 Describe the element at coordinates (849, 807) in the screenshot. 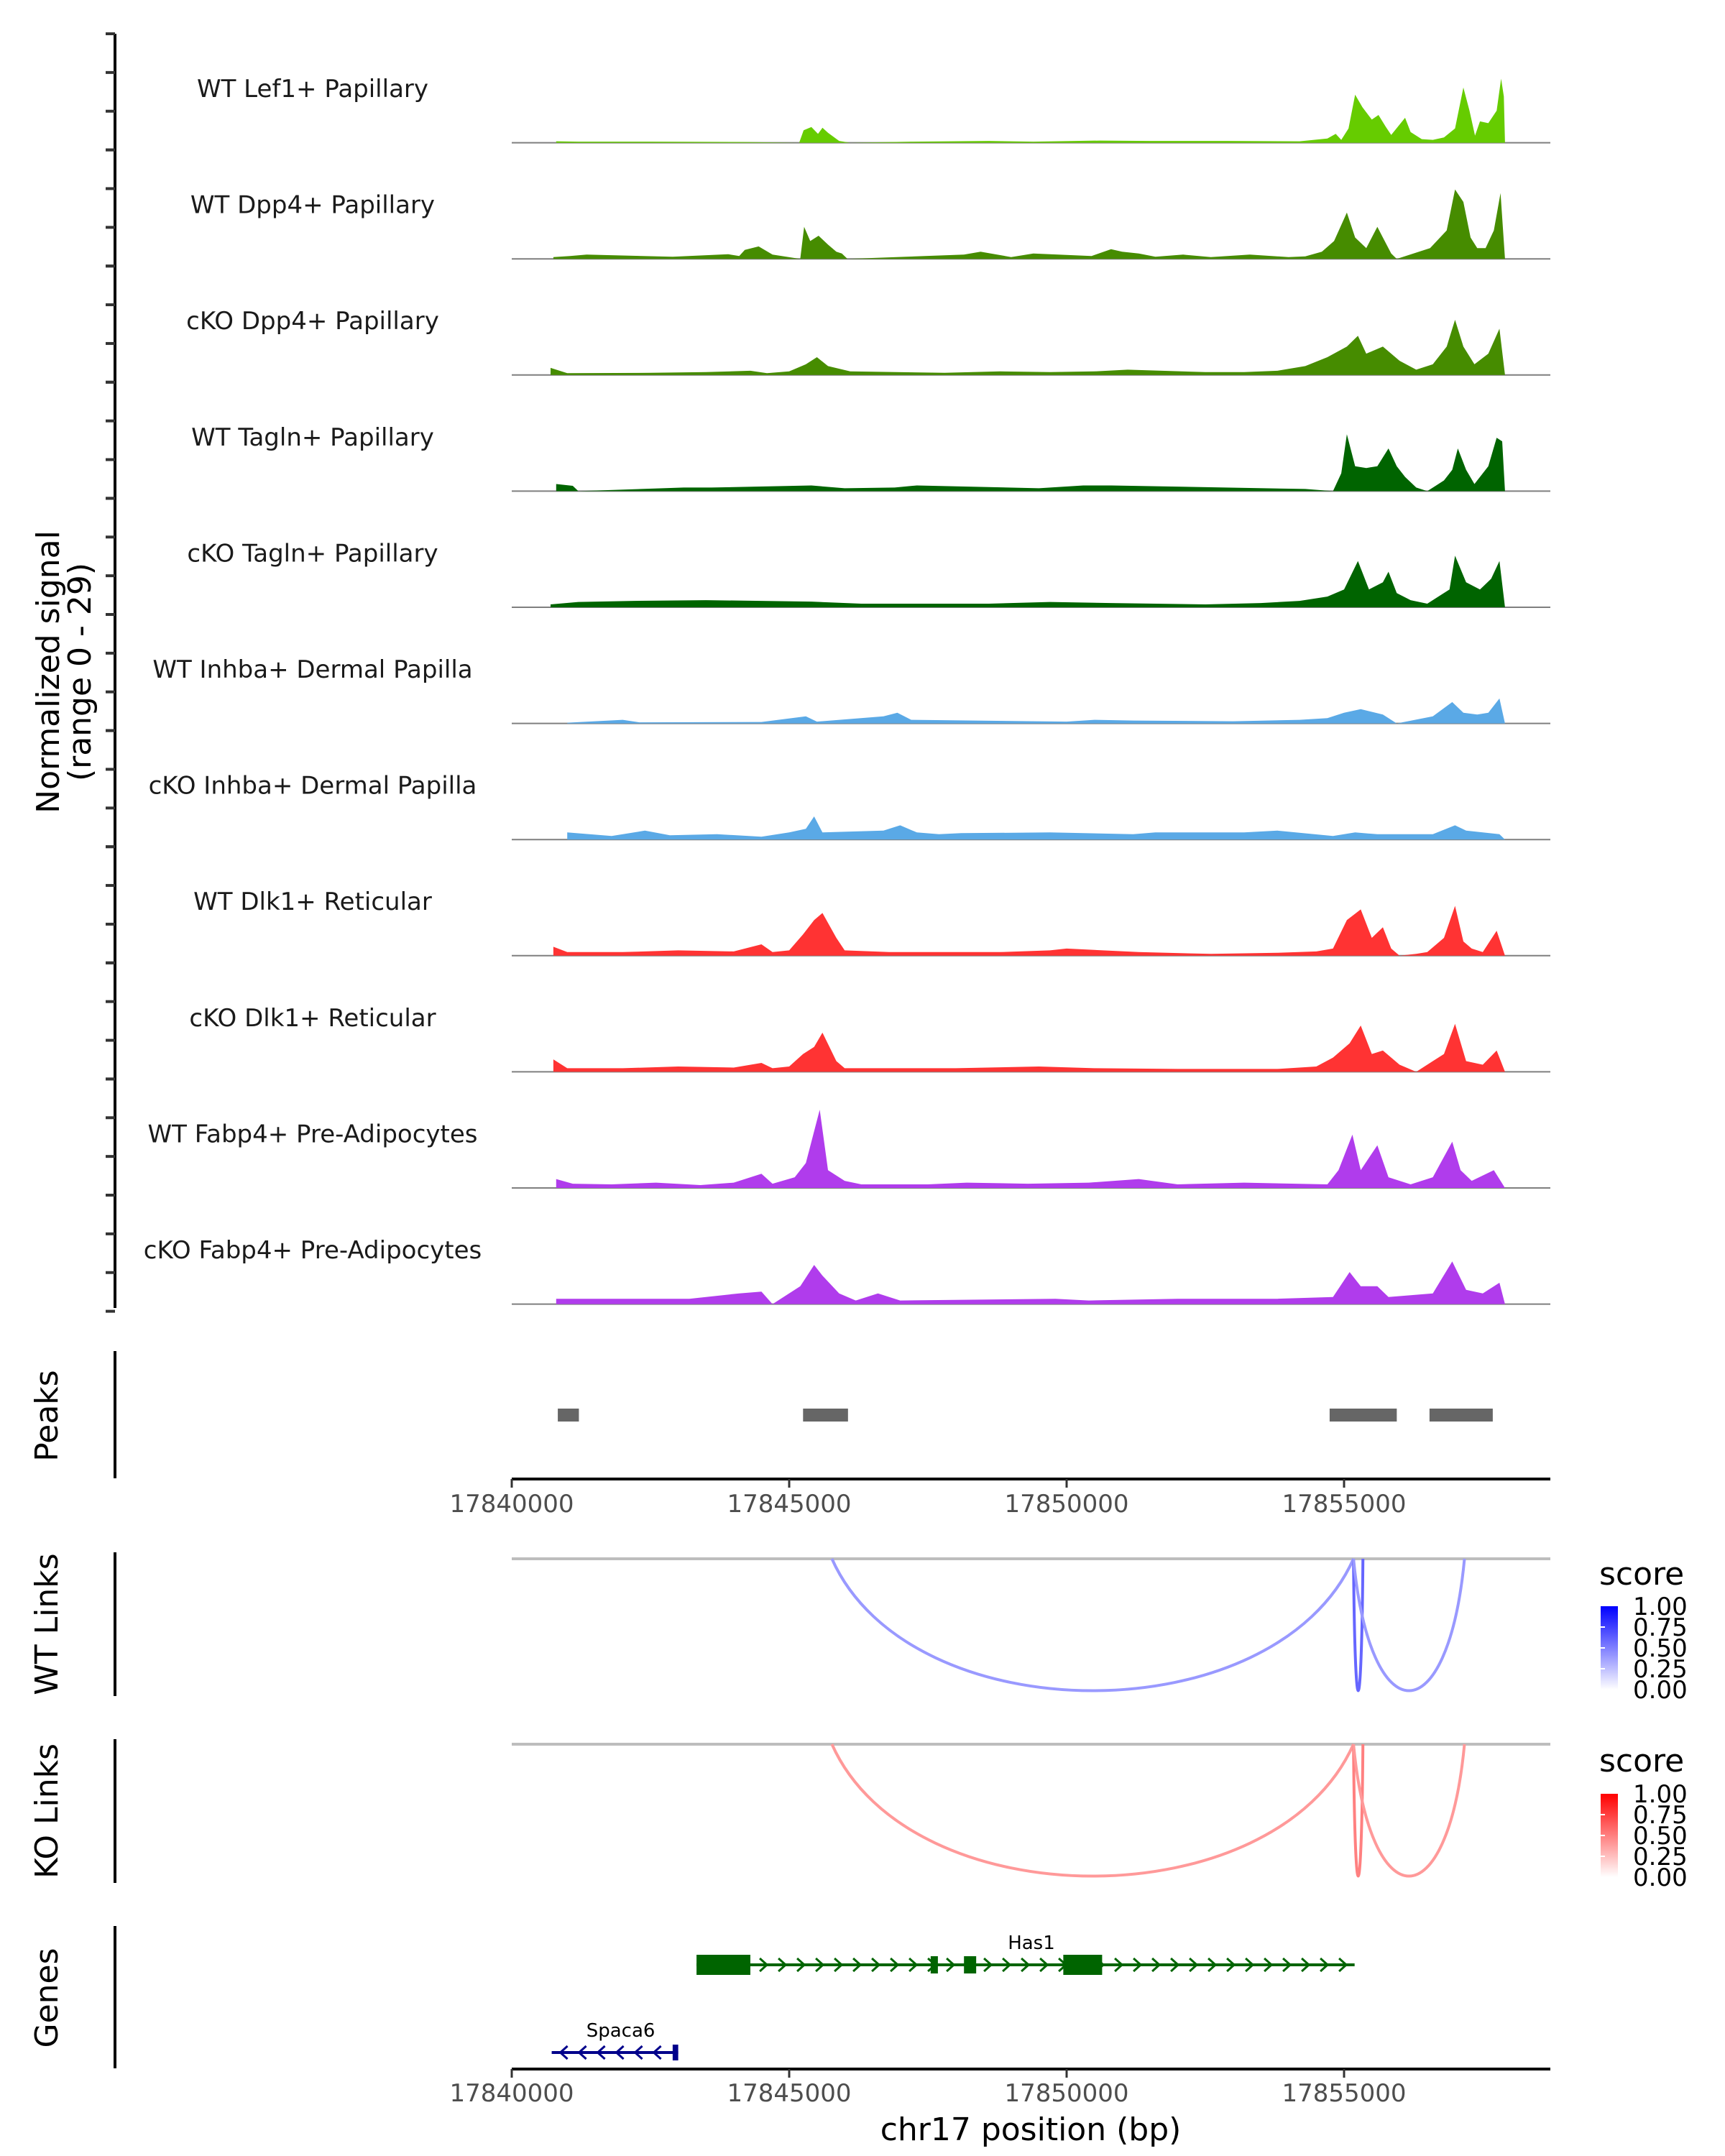

I see `coverage-track: cKO Inhba+ Dermal Papilla` at that location.